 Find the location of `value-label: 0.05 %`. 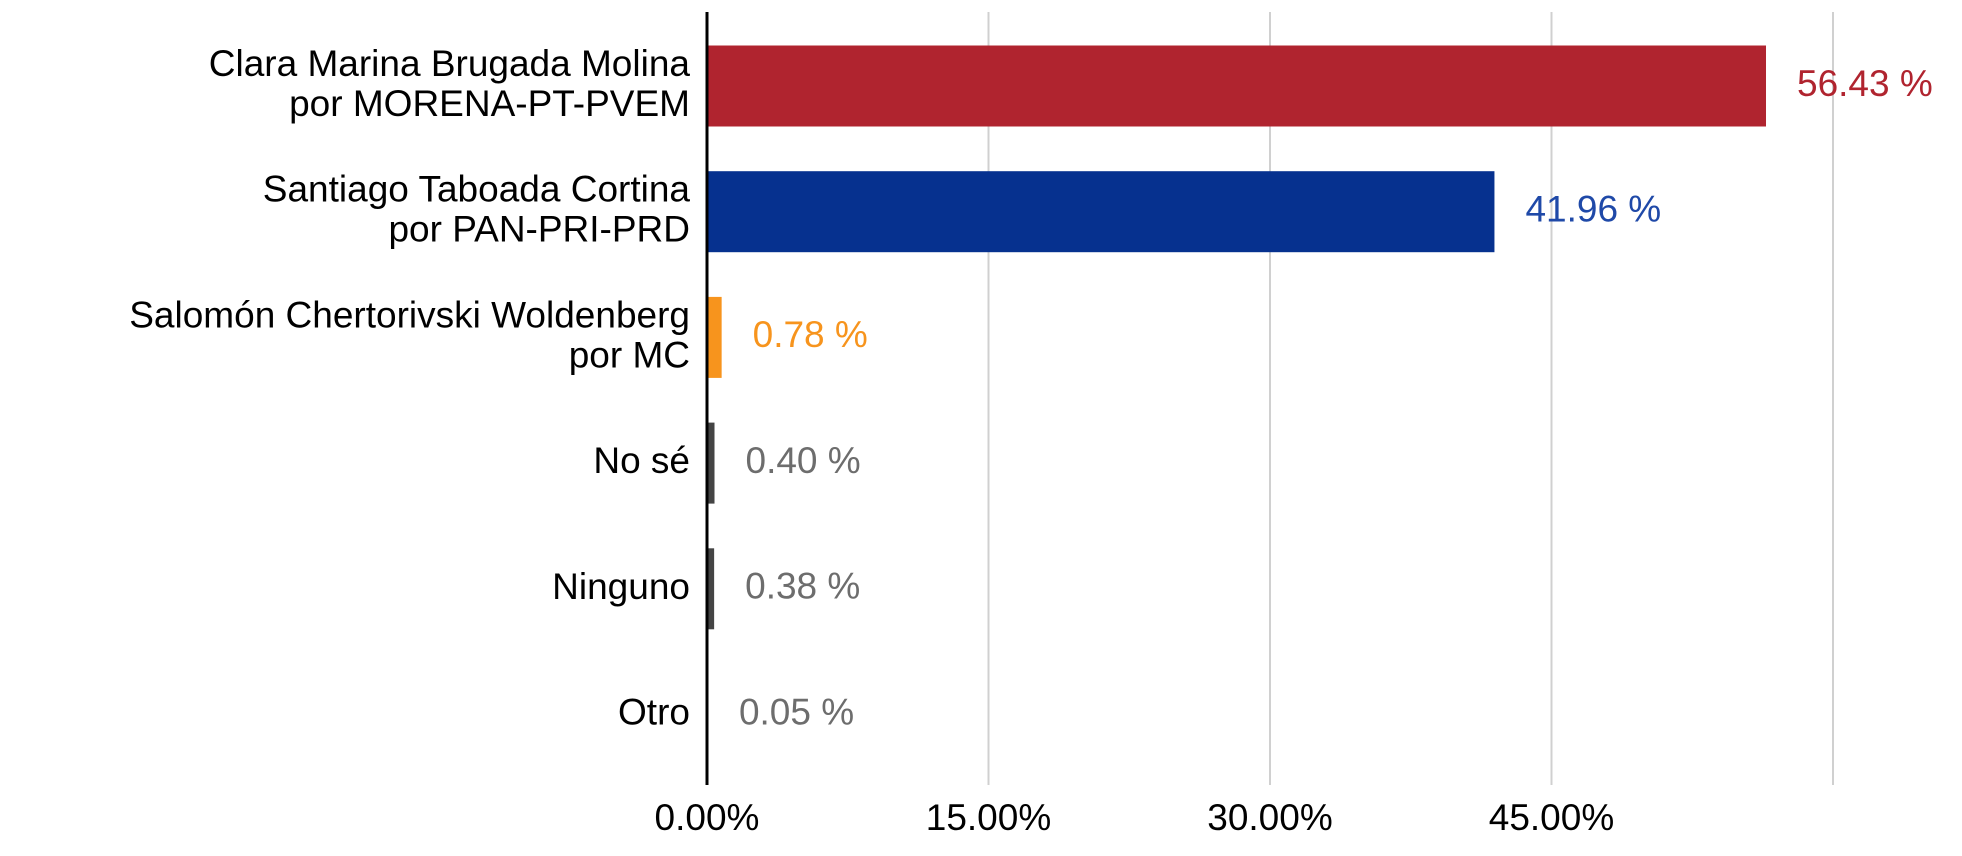

value-label: 0.05 % is located at coordinates (796, 711).